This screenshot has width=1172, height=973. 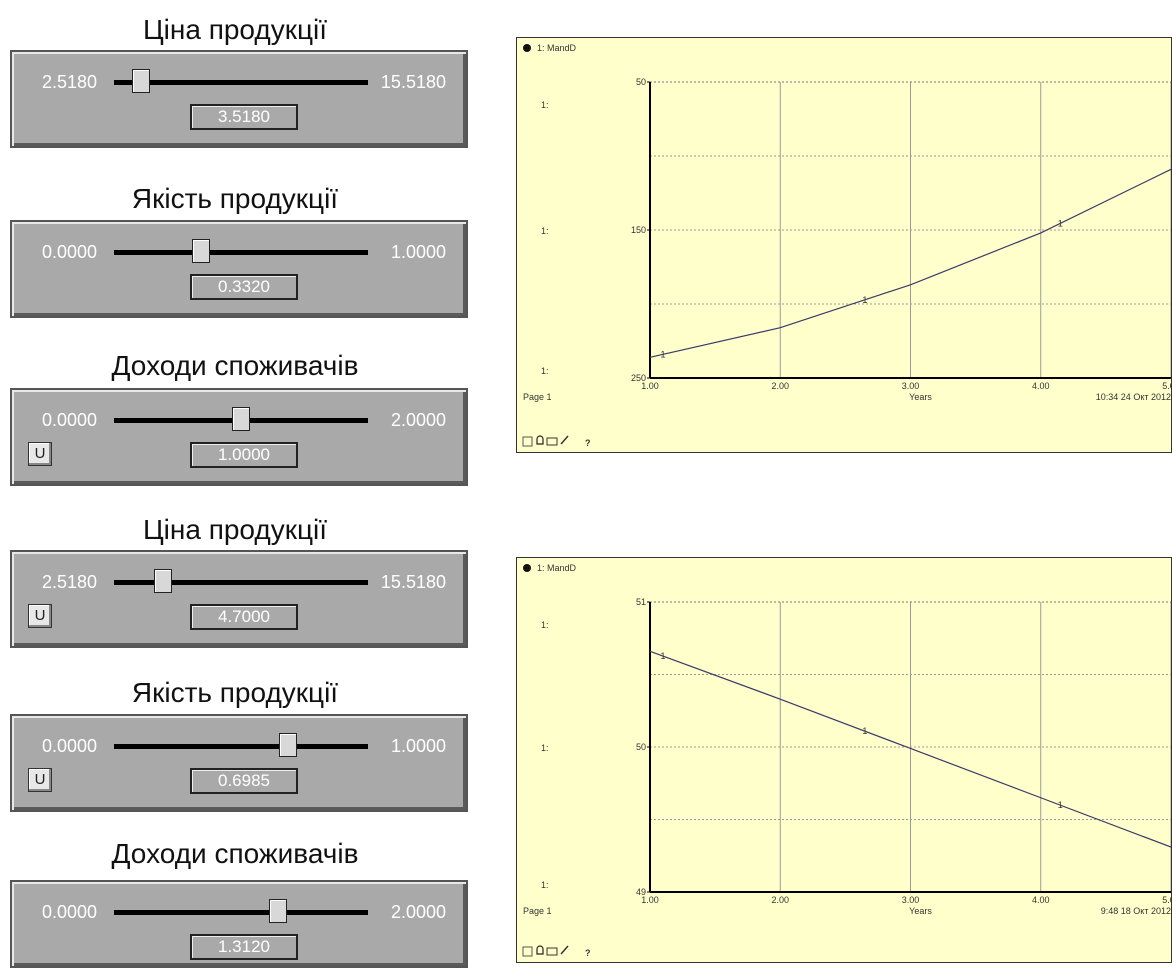 I want to click on slider-value-field: 1.3120, so click(x=244, y=947).